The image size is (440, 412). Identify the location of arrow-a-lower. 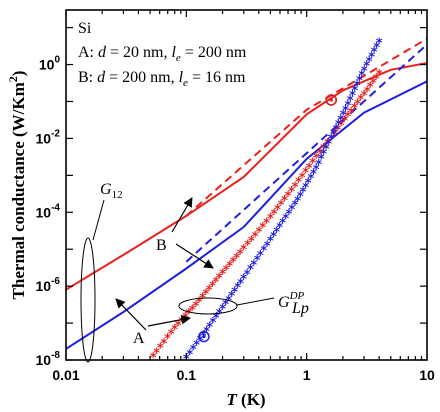
(131, 314).